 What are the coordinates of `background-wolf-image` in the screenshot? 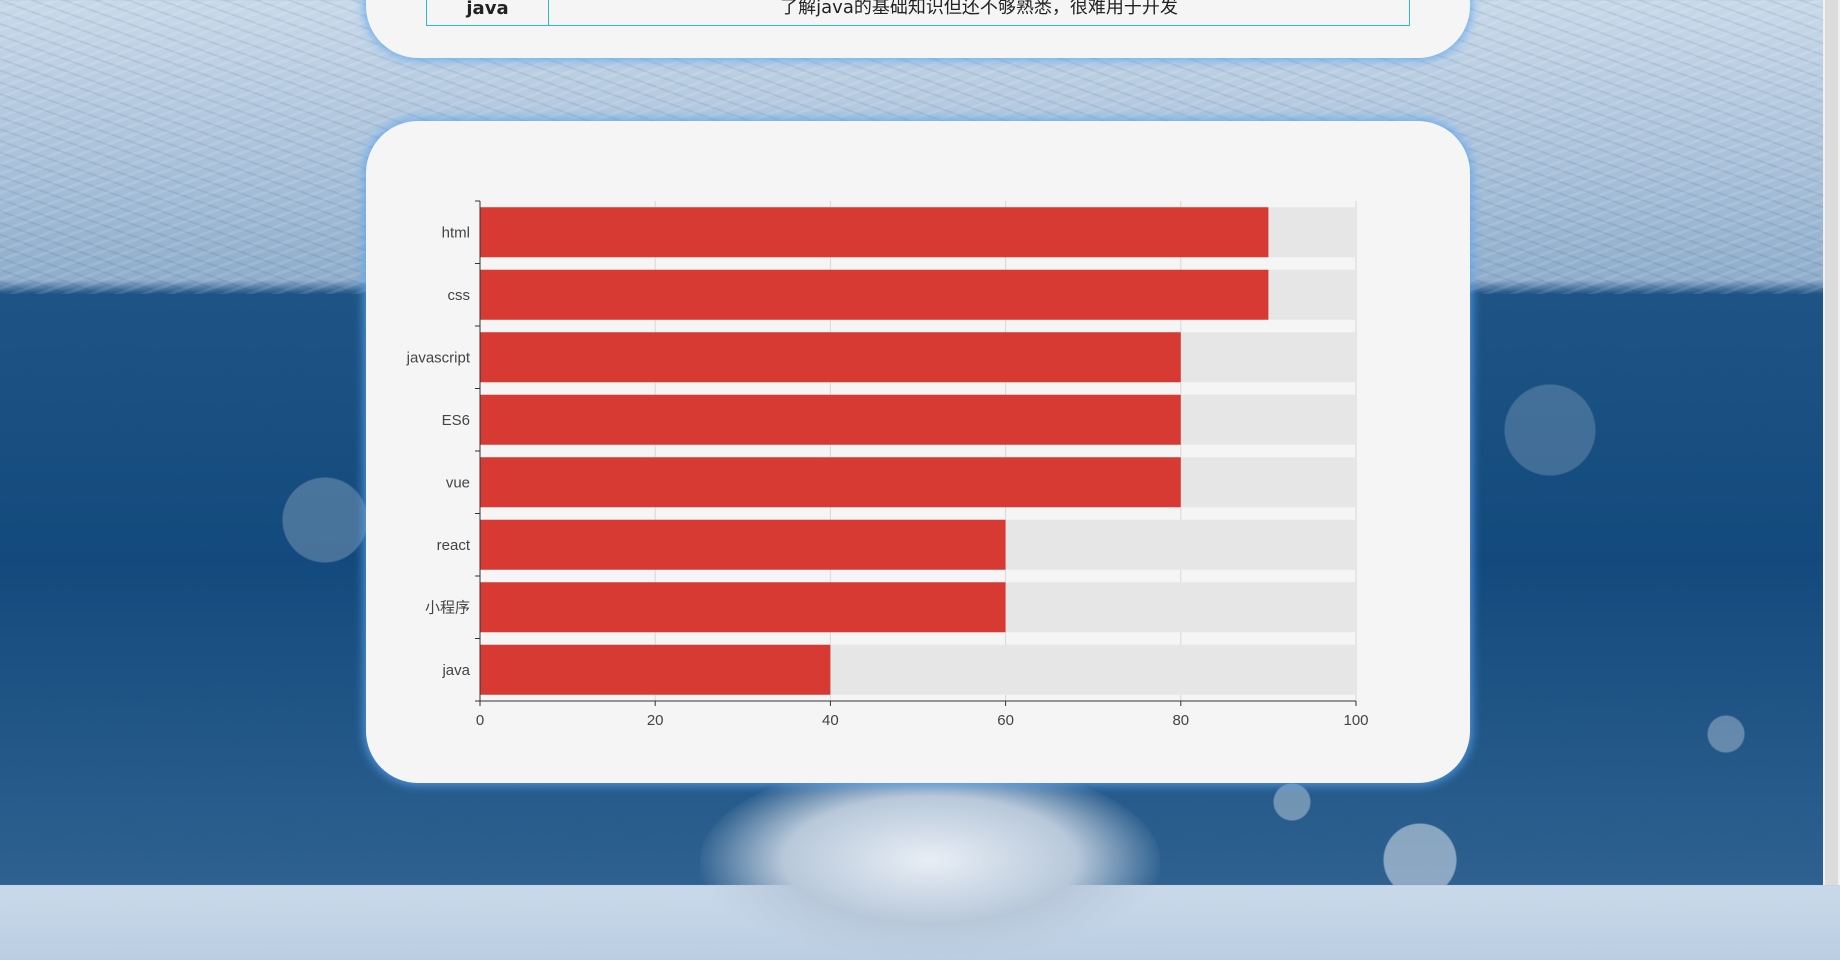 It's located at (930, 860).